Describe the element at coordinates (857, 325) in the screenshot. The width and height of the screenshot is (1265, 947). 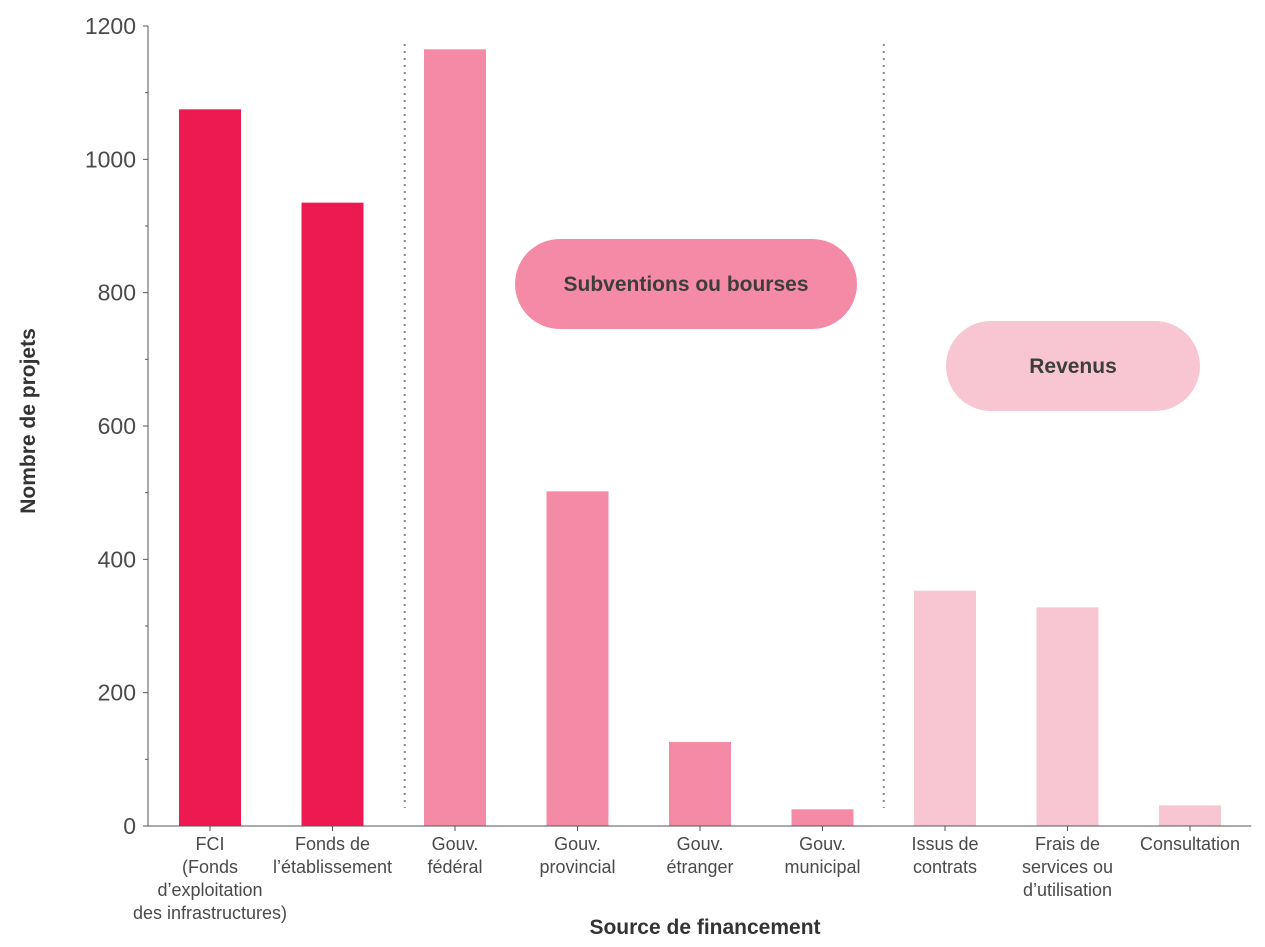
I see `group-labels: Subventions ou bourses Revenus` at that location.